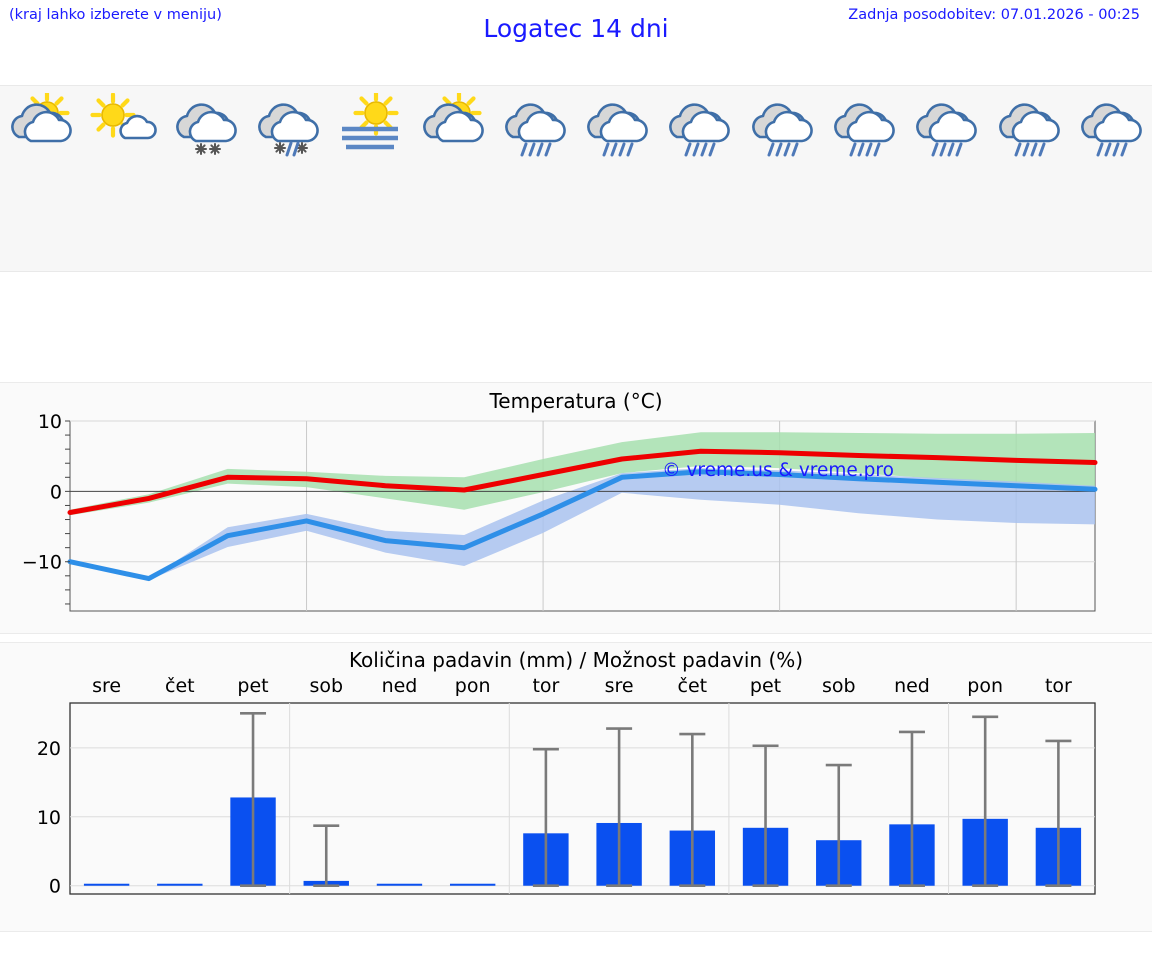 The height and width of the screenshot is (975, 1152). What do you see at coordinates (994, 15) in the screenshot?
I see `last-updated-label: Zadnja posodobitev: 07.01.2026 - 00:25` at bounding box center [994, 15].